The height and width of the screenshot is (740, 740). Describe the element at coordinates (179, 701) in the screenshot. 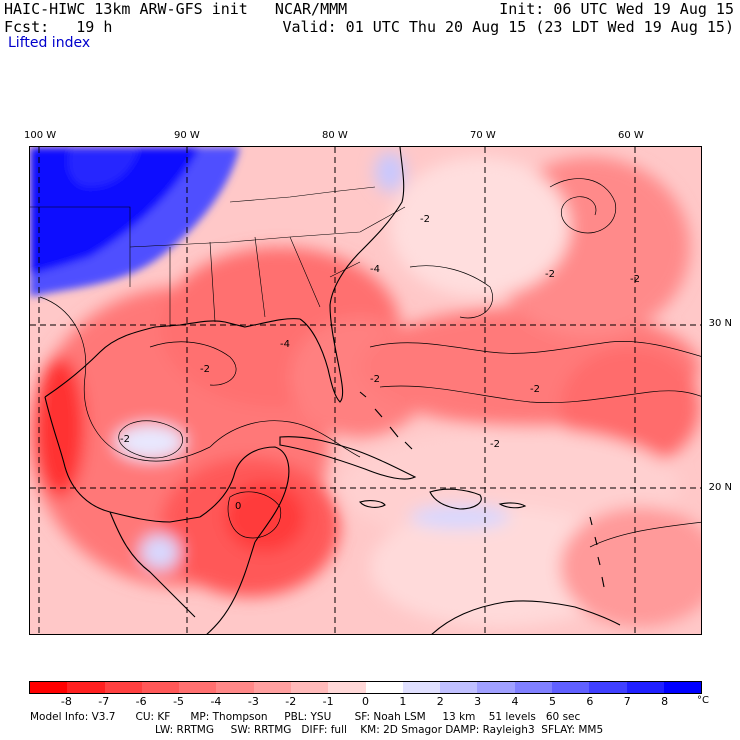

I see `colorbar-tick-label: -5` at that location.